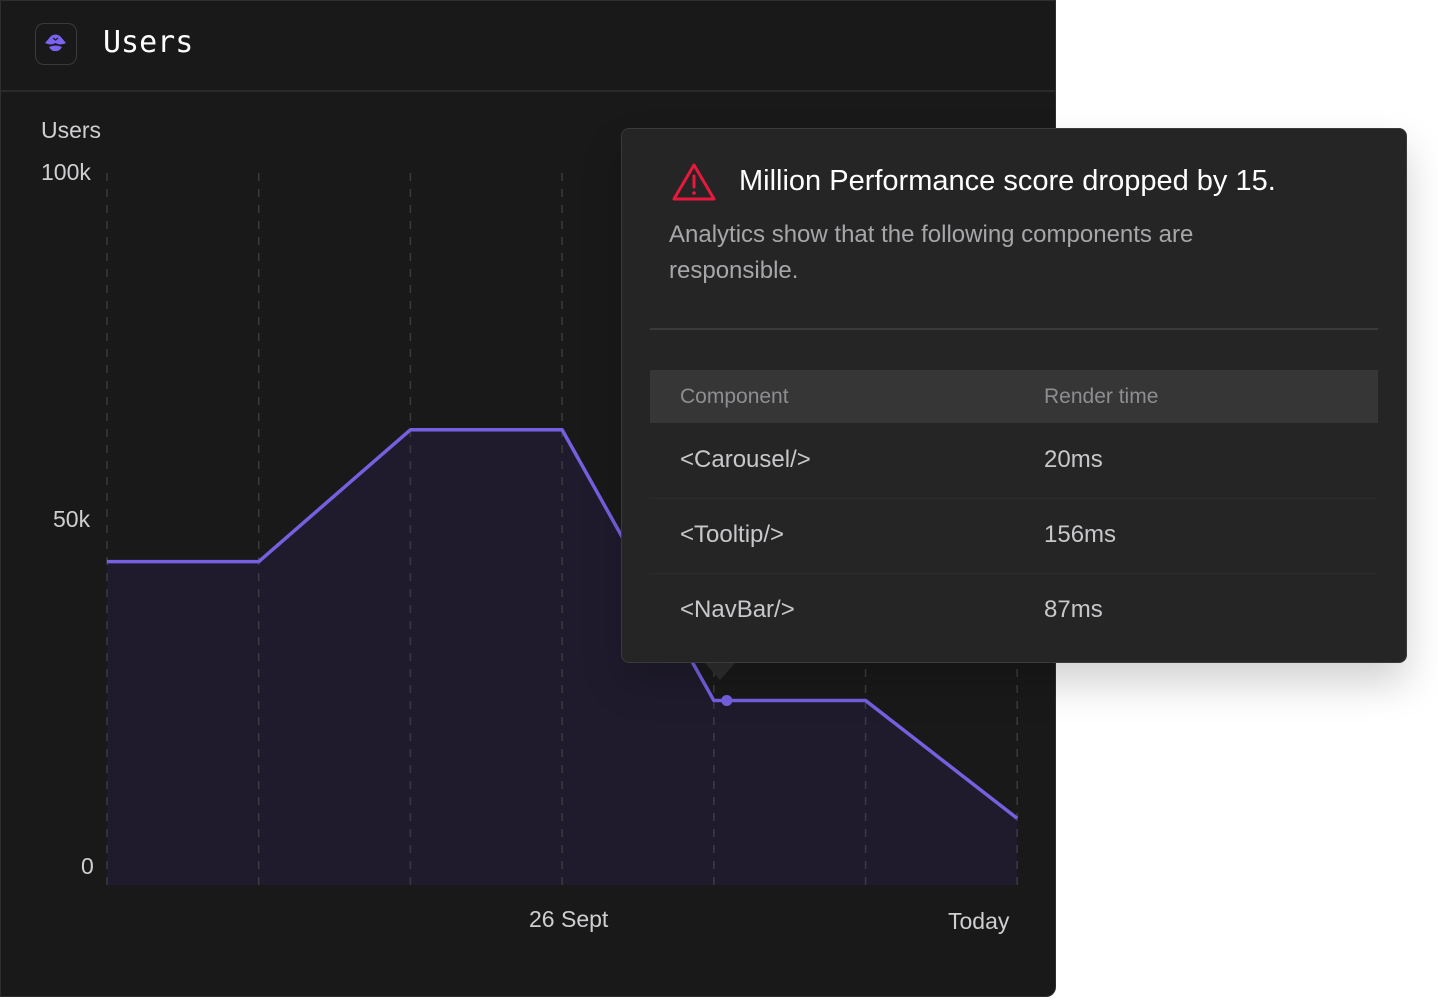 The height and width of the screenshot is (1000, 1438). Describe the element at coordinates (87, 866) in the screenshot. I see `y-tick-label: 0` at that location.